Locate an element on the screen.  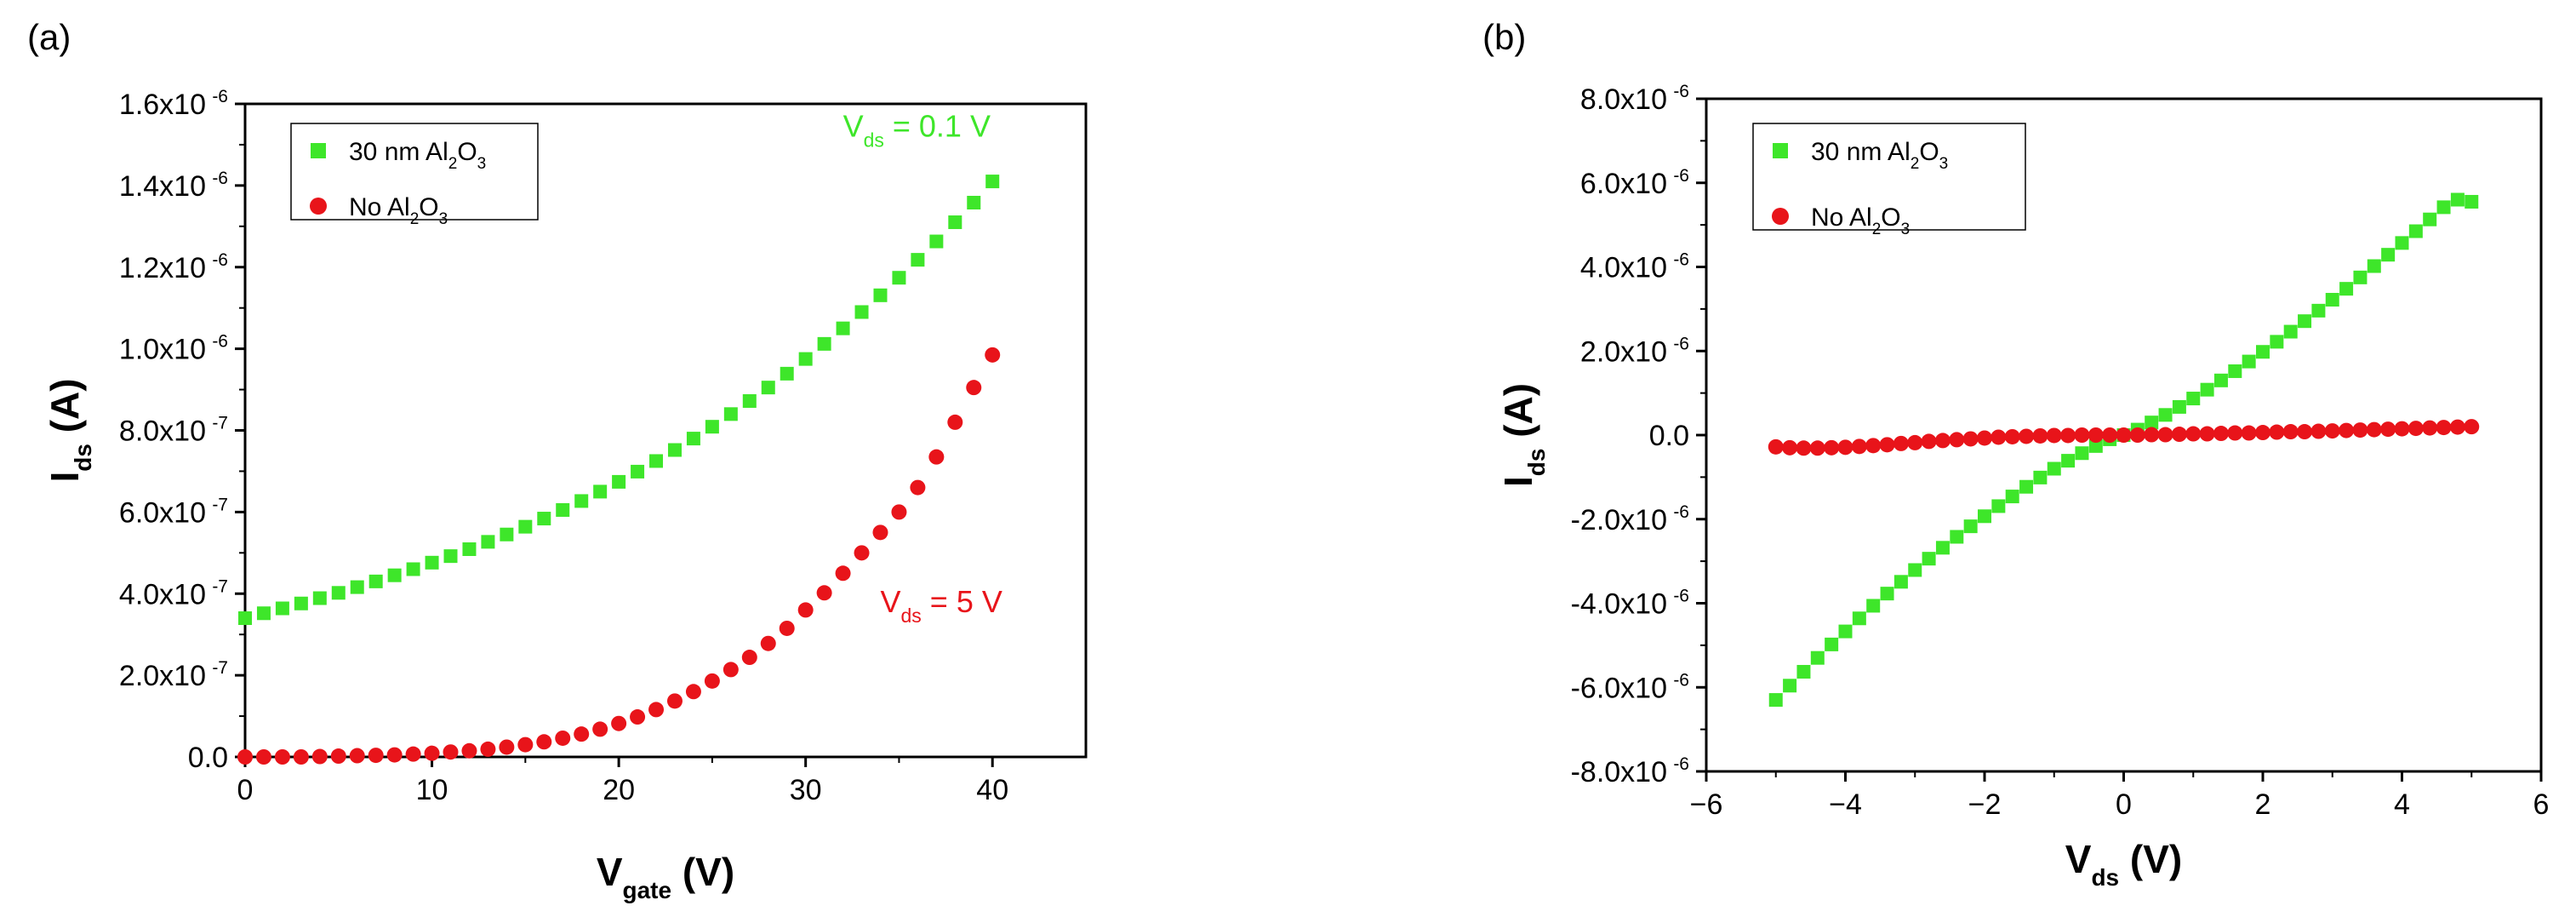
annotation-label: Vds = 0.1 V is located at coordinates (917, 129).